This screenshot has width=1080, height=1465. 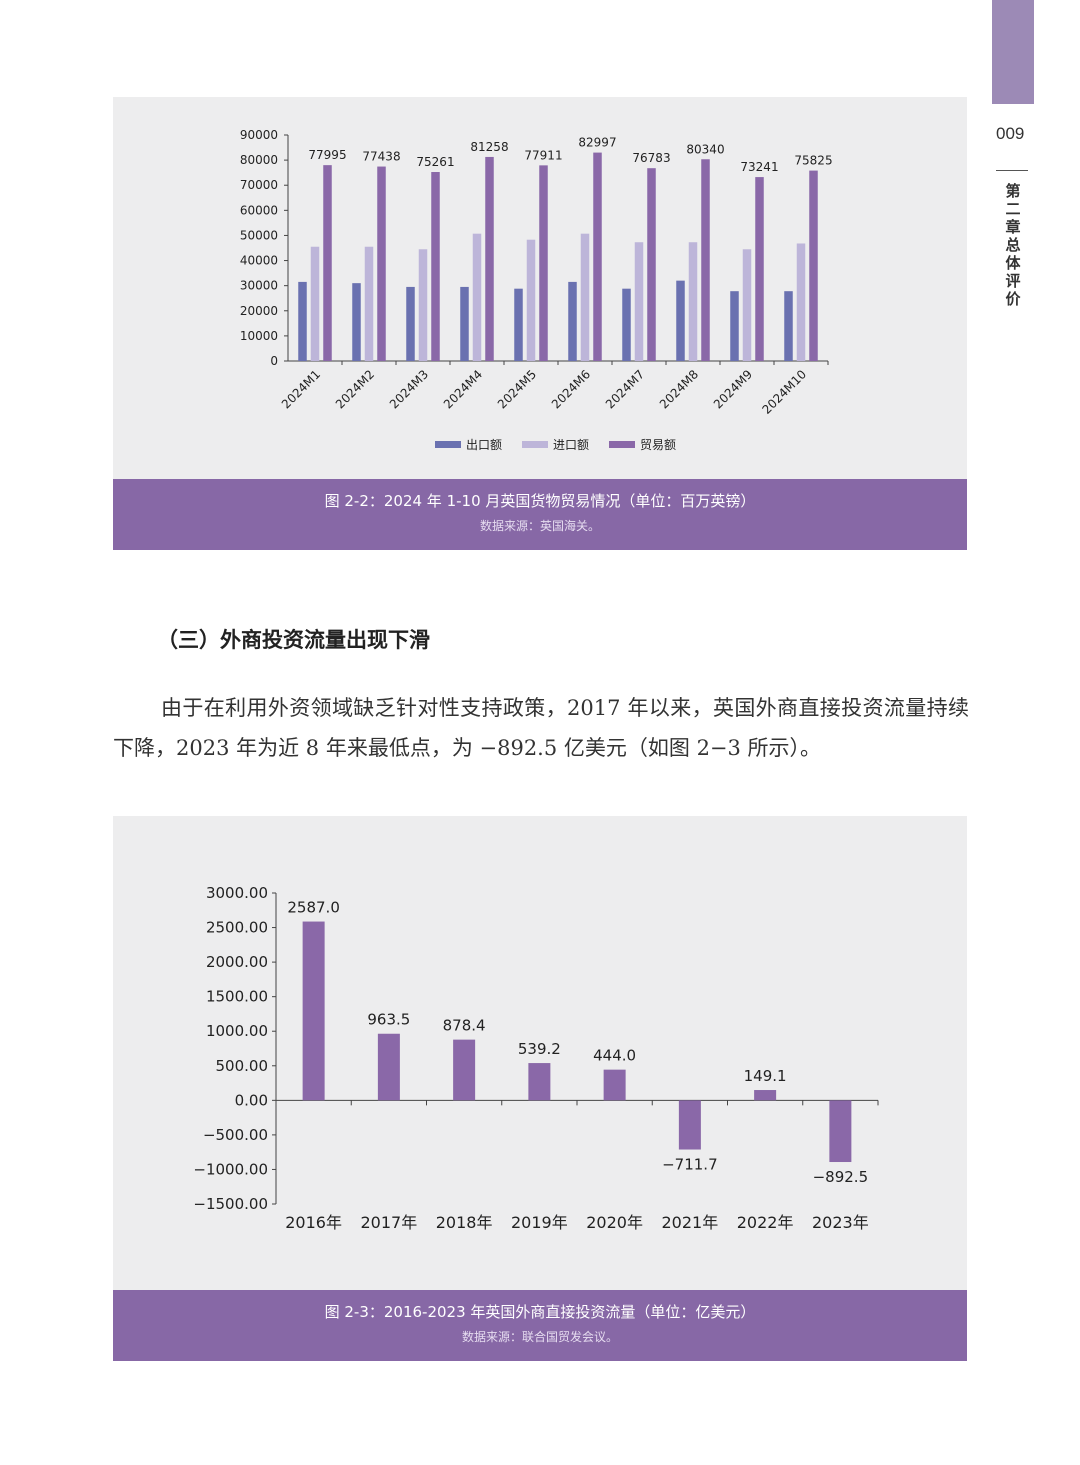 What do you see at coordinates (614, 1222) in the screenshot?
I see `x-tick-label: 2020年` at bounding box center [614, 1222].